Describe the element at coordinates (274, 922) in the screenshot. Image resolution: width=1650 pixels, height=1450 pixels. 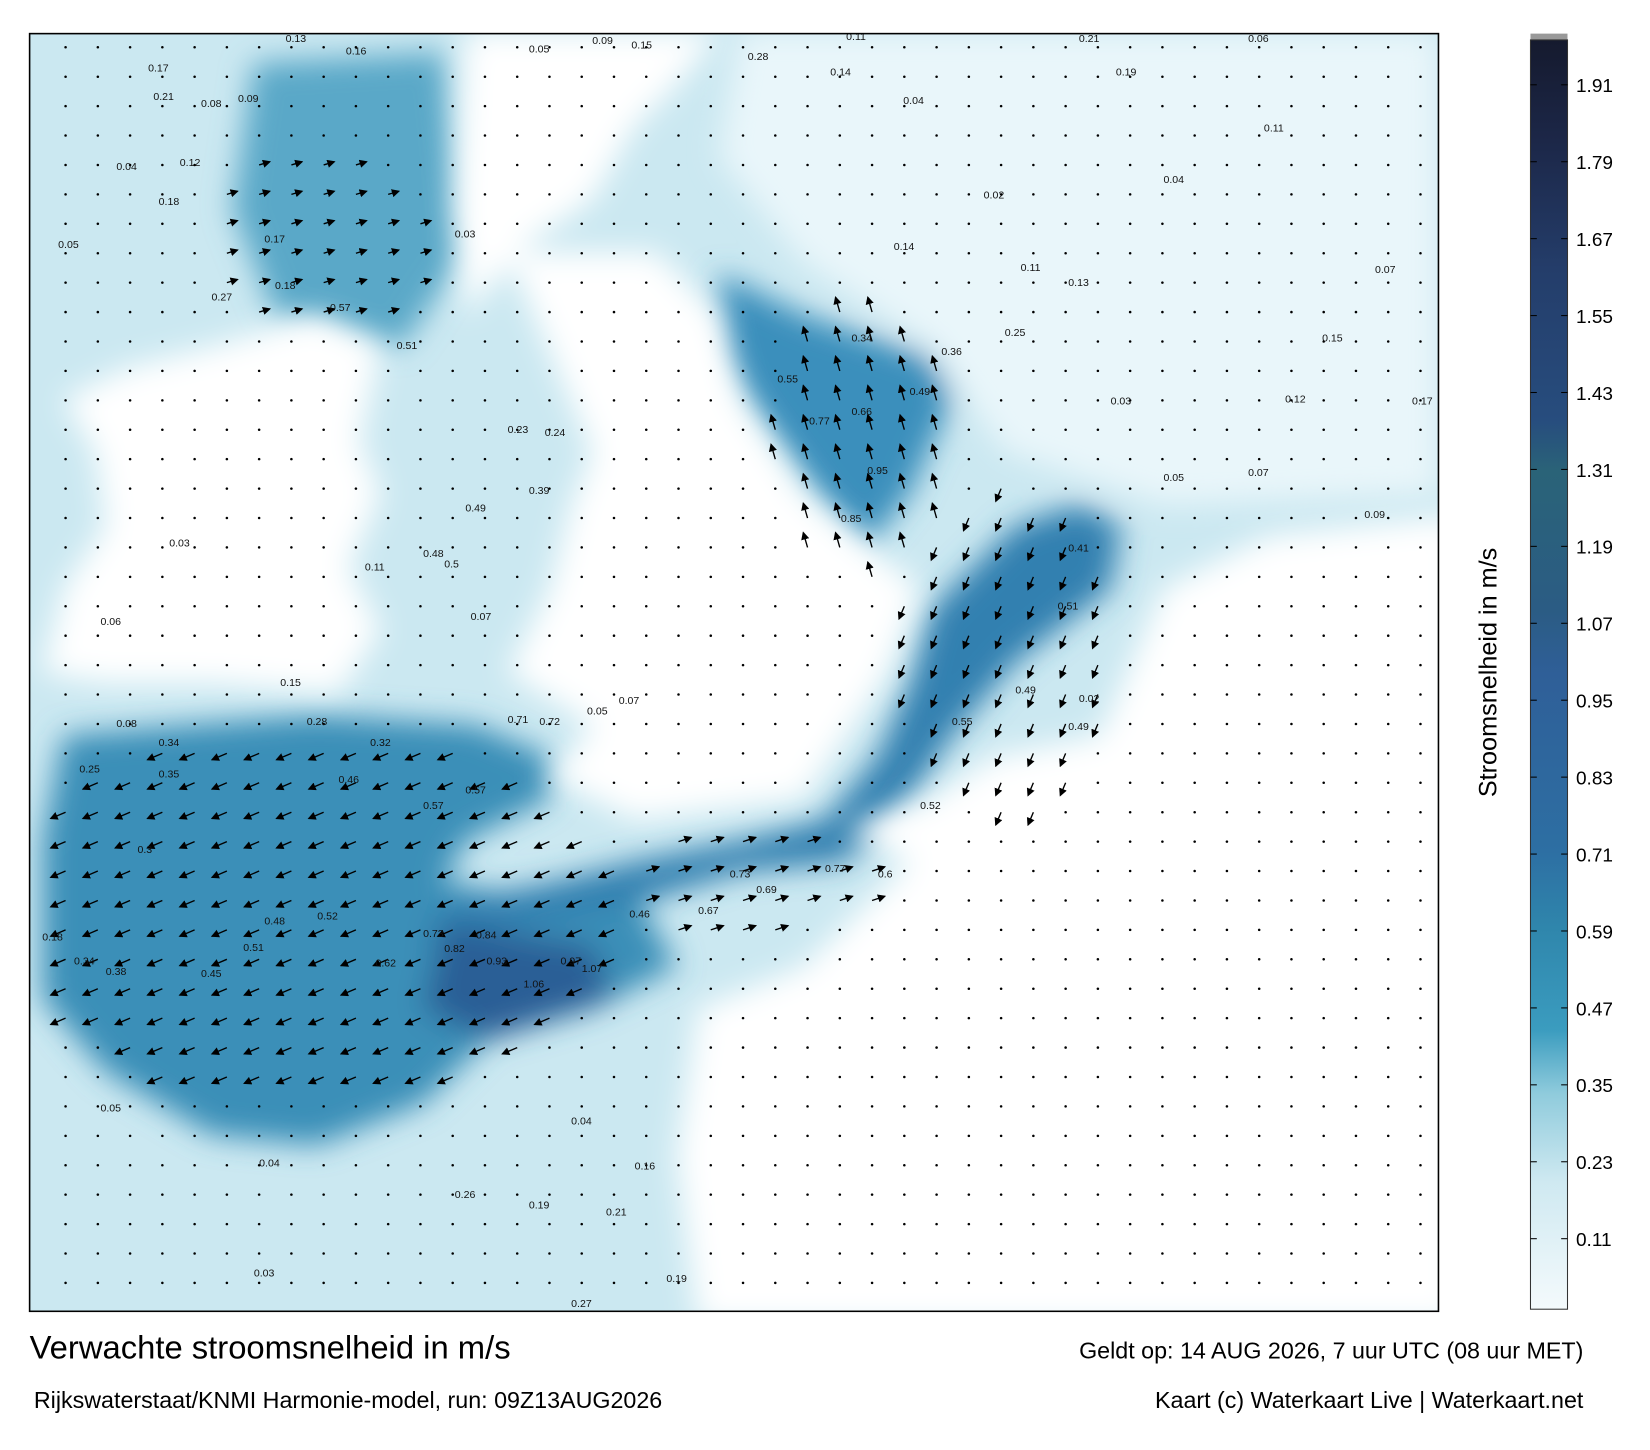
I see `speed-label: 0.48` at that location.